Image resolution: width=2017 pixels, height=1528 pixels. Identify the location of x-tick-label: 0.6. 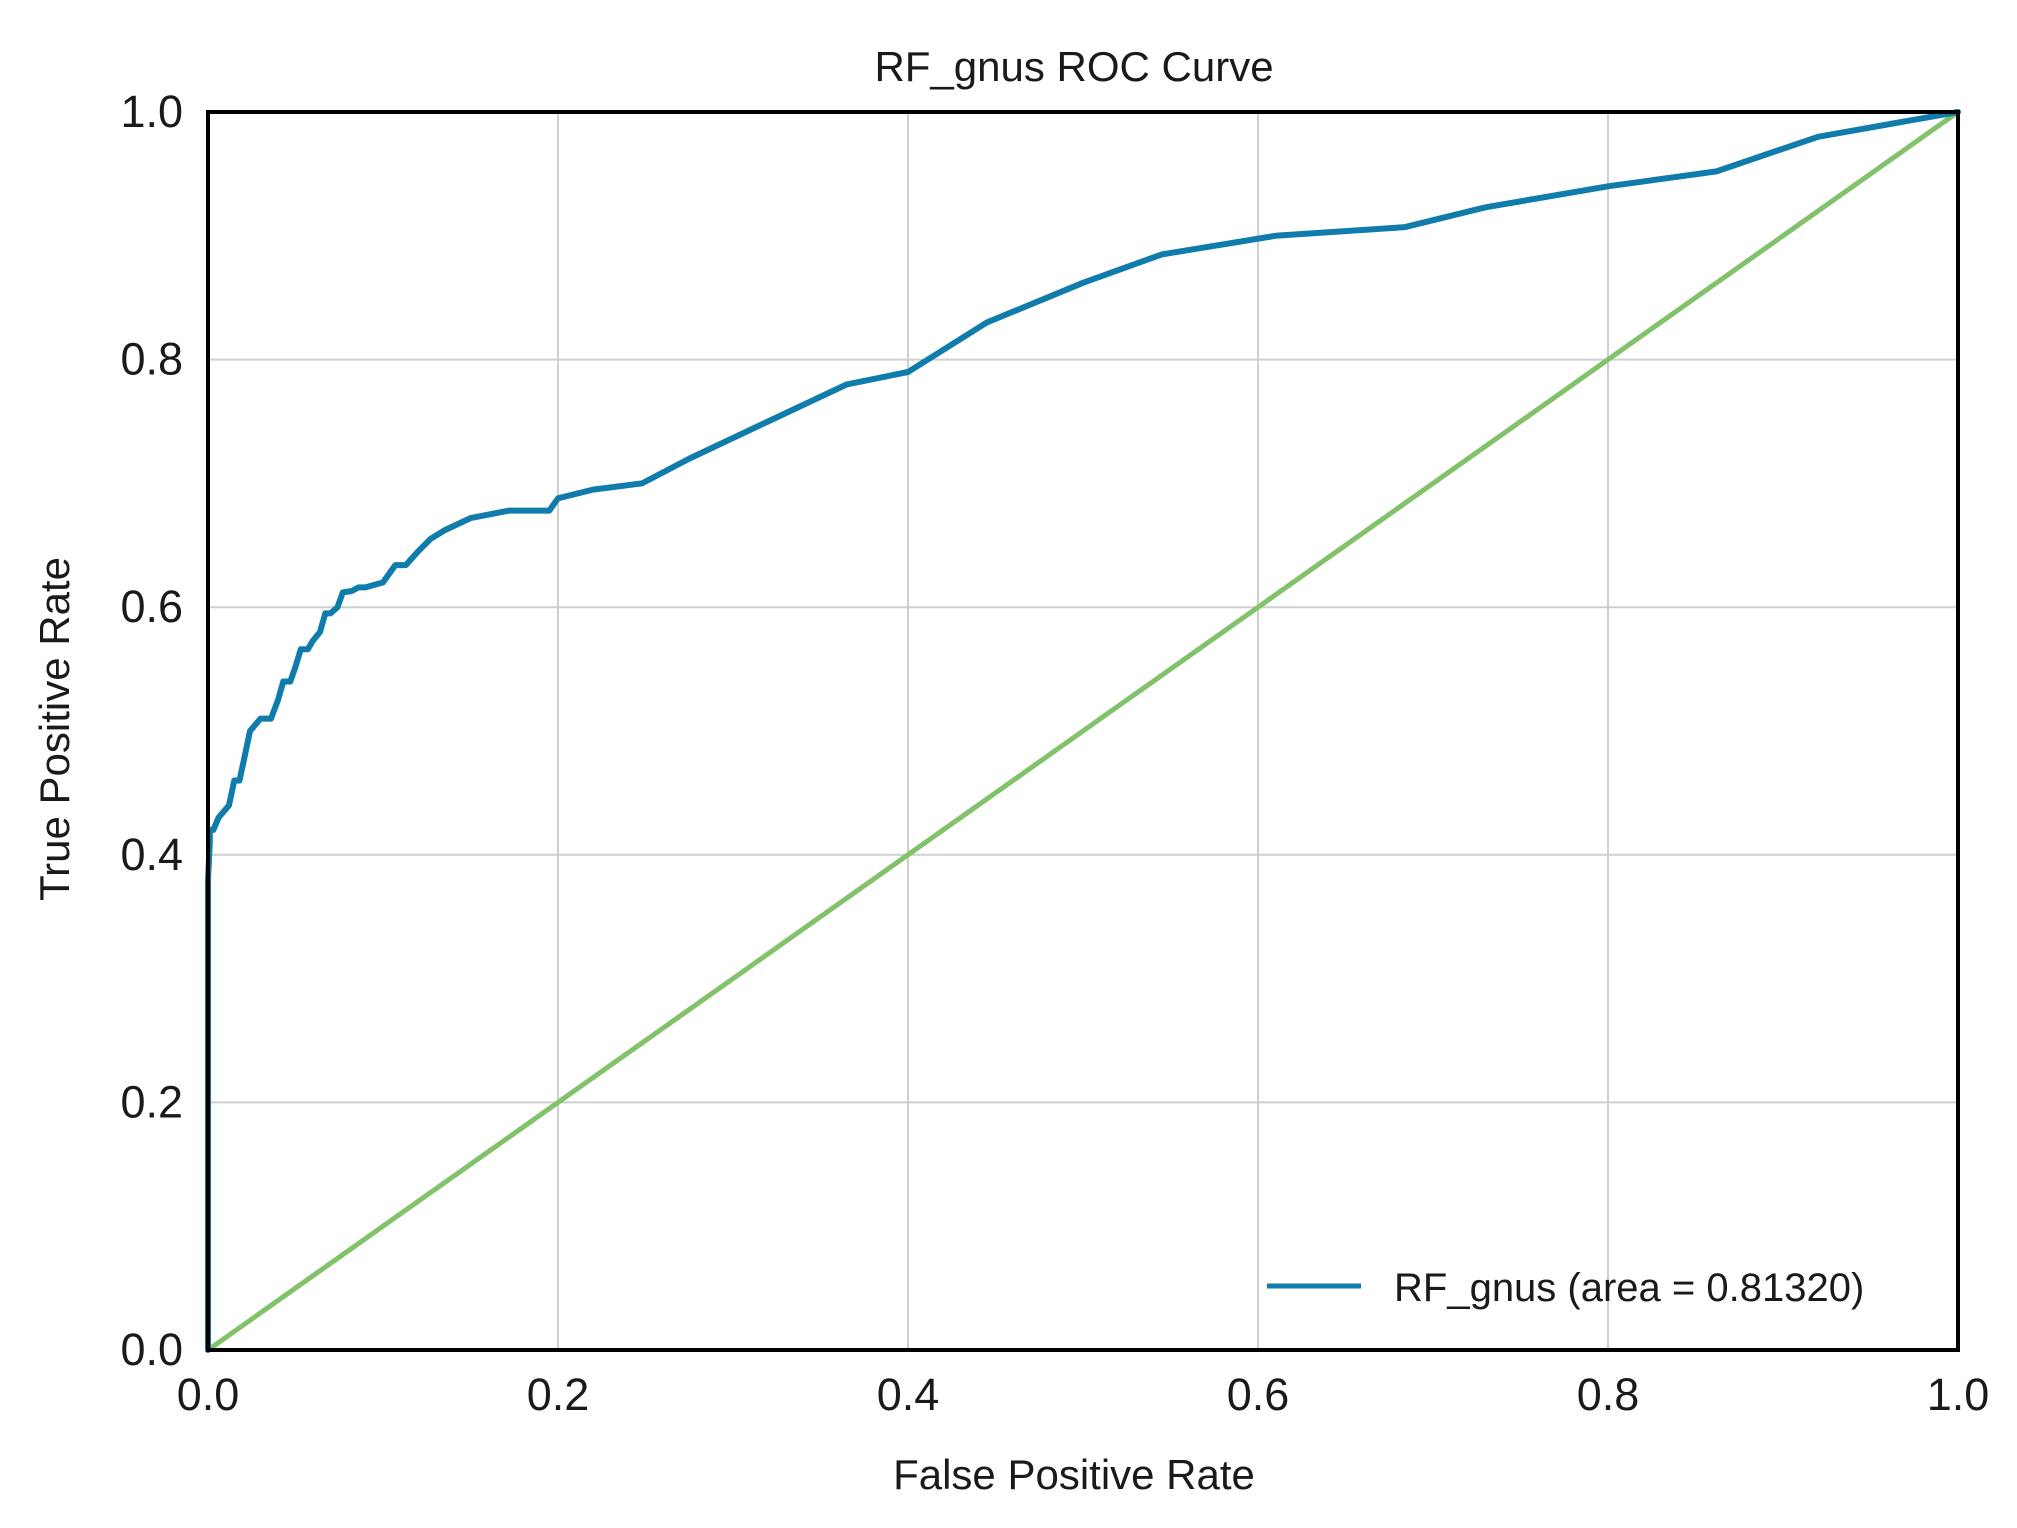
(1258, 1394).